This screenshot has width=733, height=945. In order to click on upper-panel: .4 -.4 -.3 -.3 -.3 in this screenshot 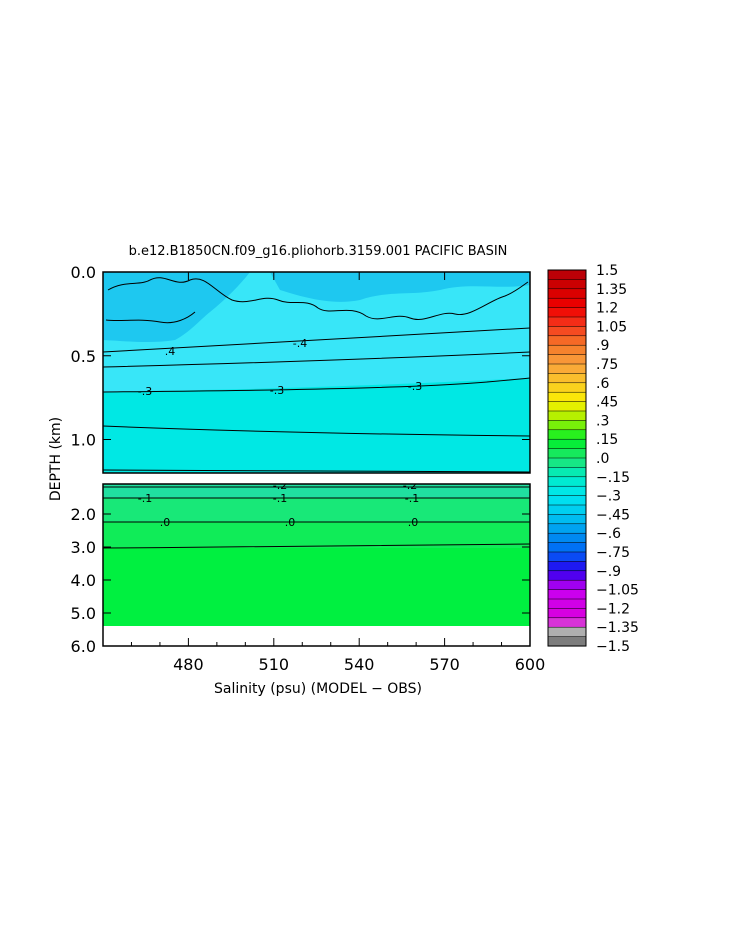, I will do `click(316, 372)`.